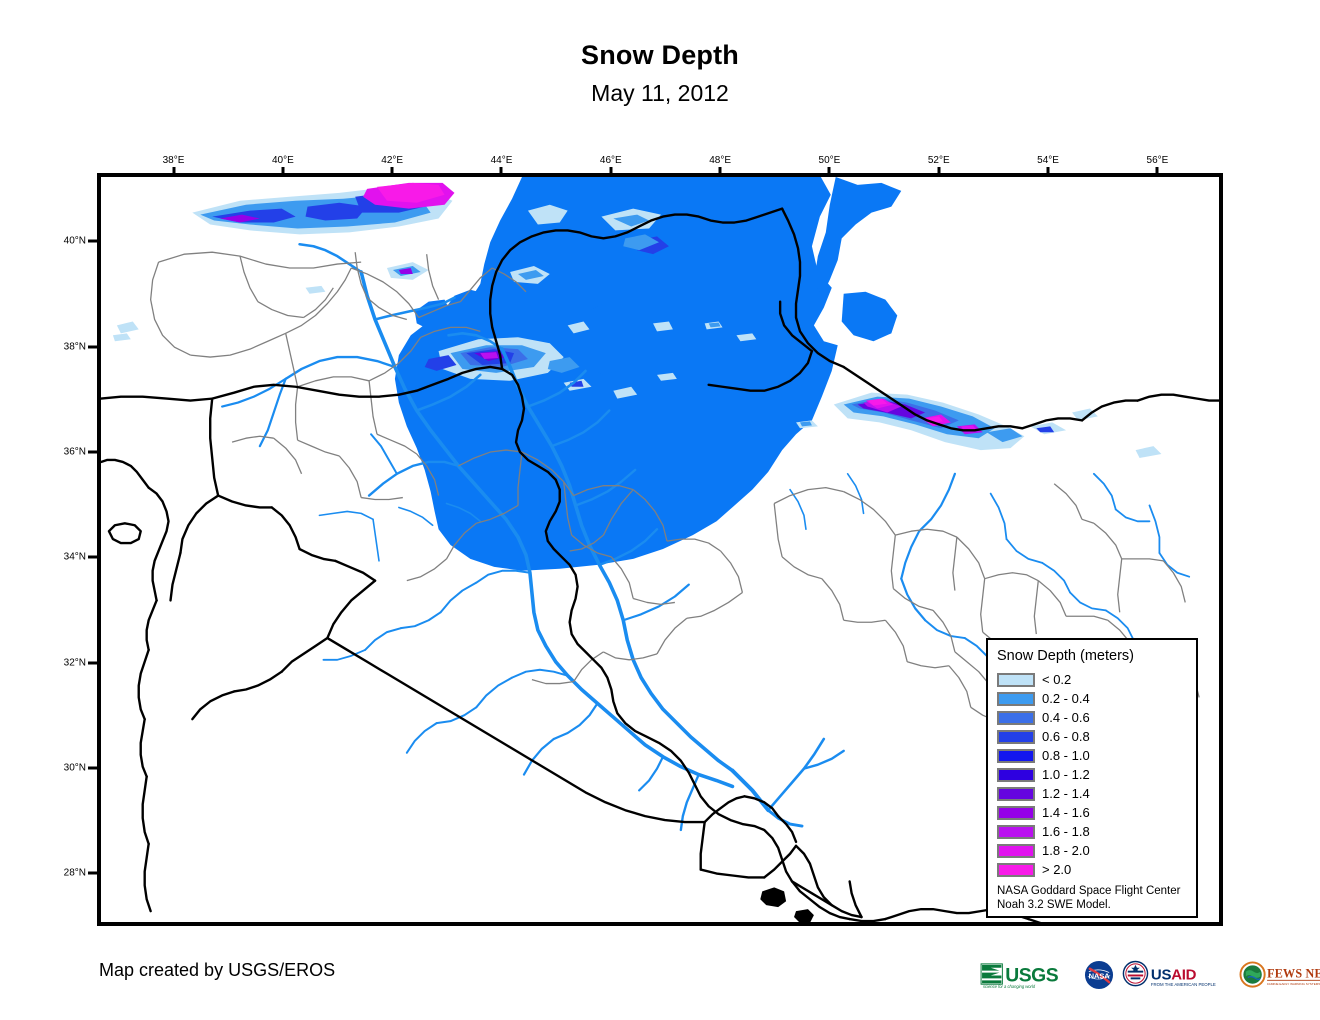 Image resolution: width=1320 pixels, height=1020 pixels. What do you see at coordinates (1066, 717) in the screenshot?
I see `legend-label: 0.4 - 0.6` at bounding box center [1066, 717].